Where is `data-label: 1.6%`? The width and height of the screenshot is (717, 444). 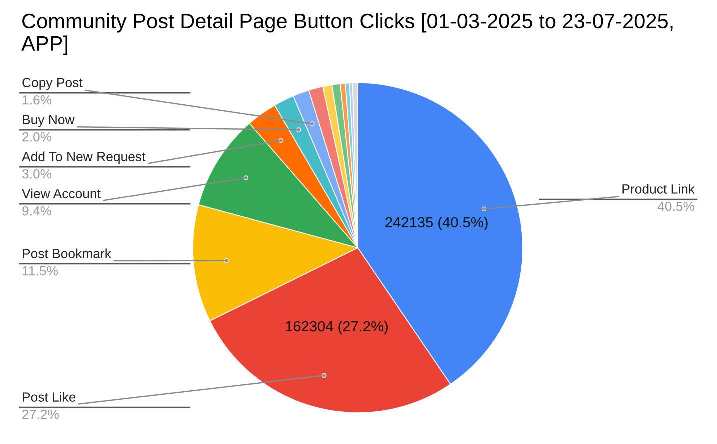 data-label: 1.6% is located at coordinates (37, 100).